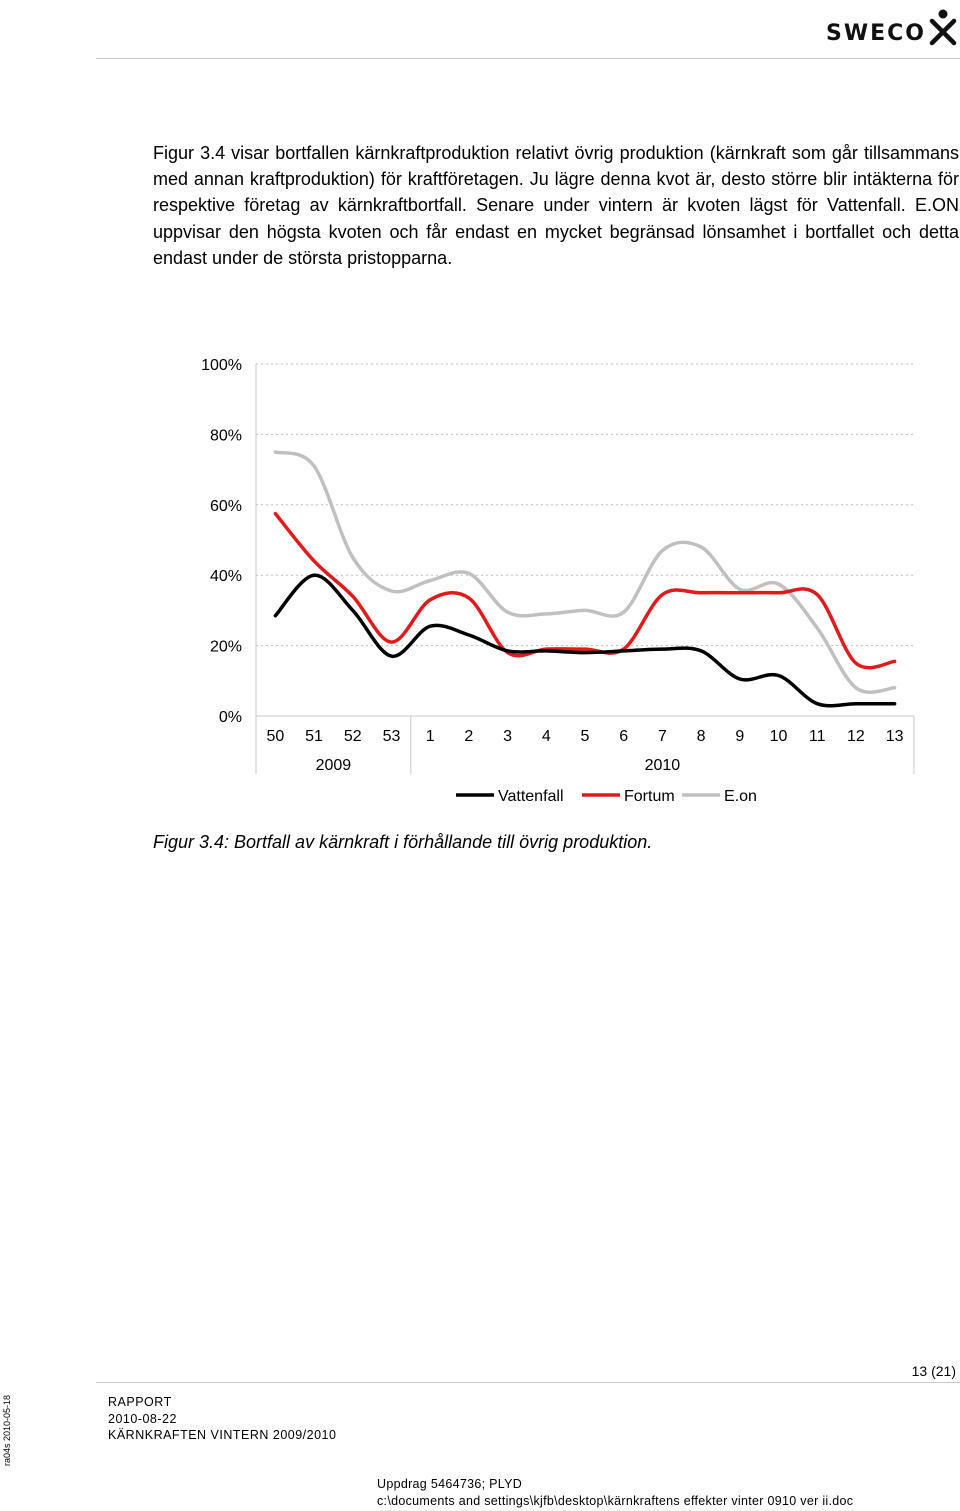  Describe the element at coordinates (740, 796) in the screenshot. I see `legend-label-e-on: E.on` at that location.